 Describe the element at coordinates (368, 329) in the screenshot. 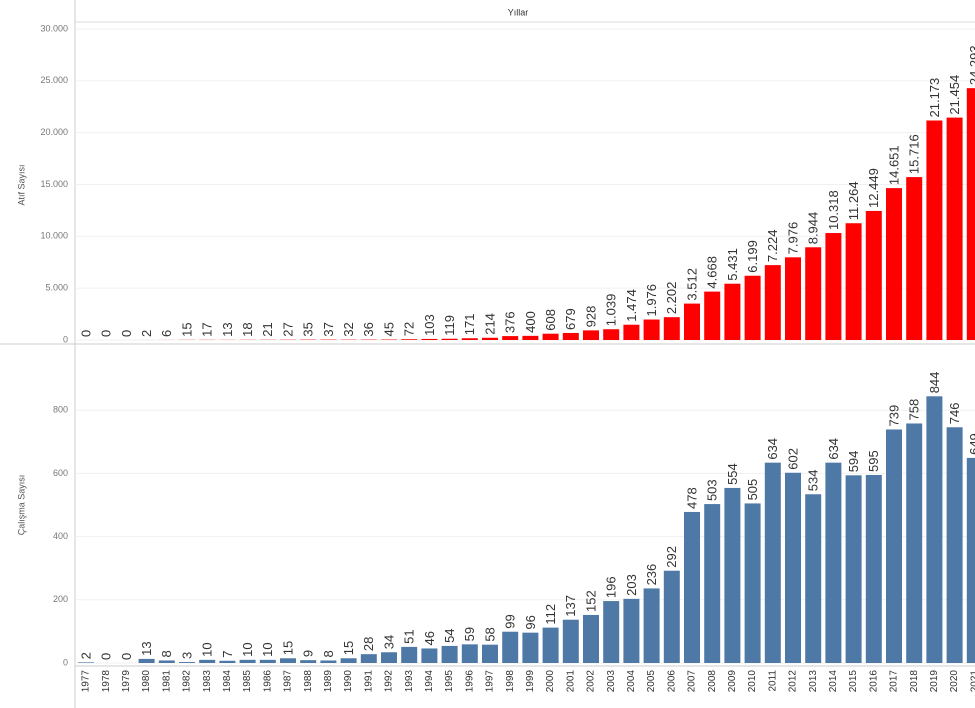

I see `data-label: 36` at that location.